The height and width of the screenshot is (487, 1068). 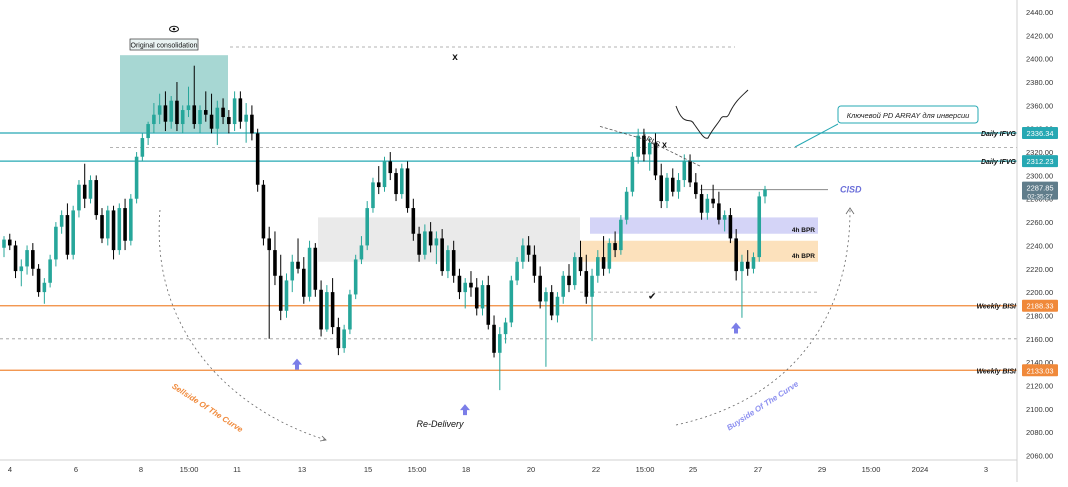 What do you see at coordinates (596, 469) in the screenshot?
I see `x-tick-label: 22` at bounding box center [596, 469].